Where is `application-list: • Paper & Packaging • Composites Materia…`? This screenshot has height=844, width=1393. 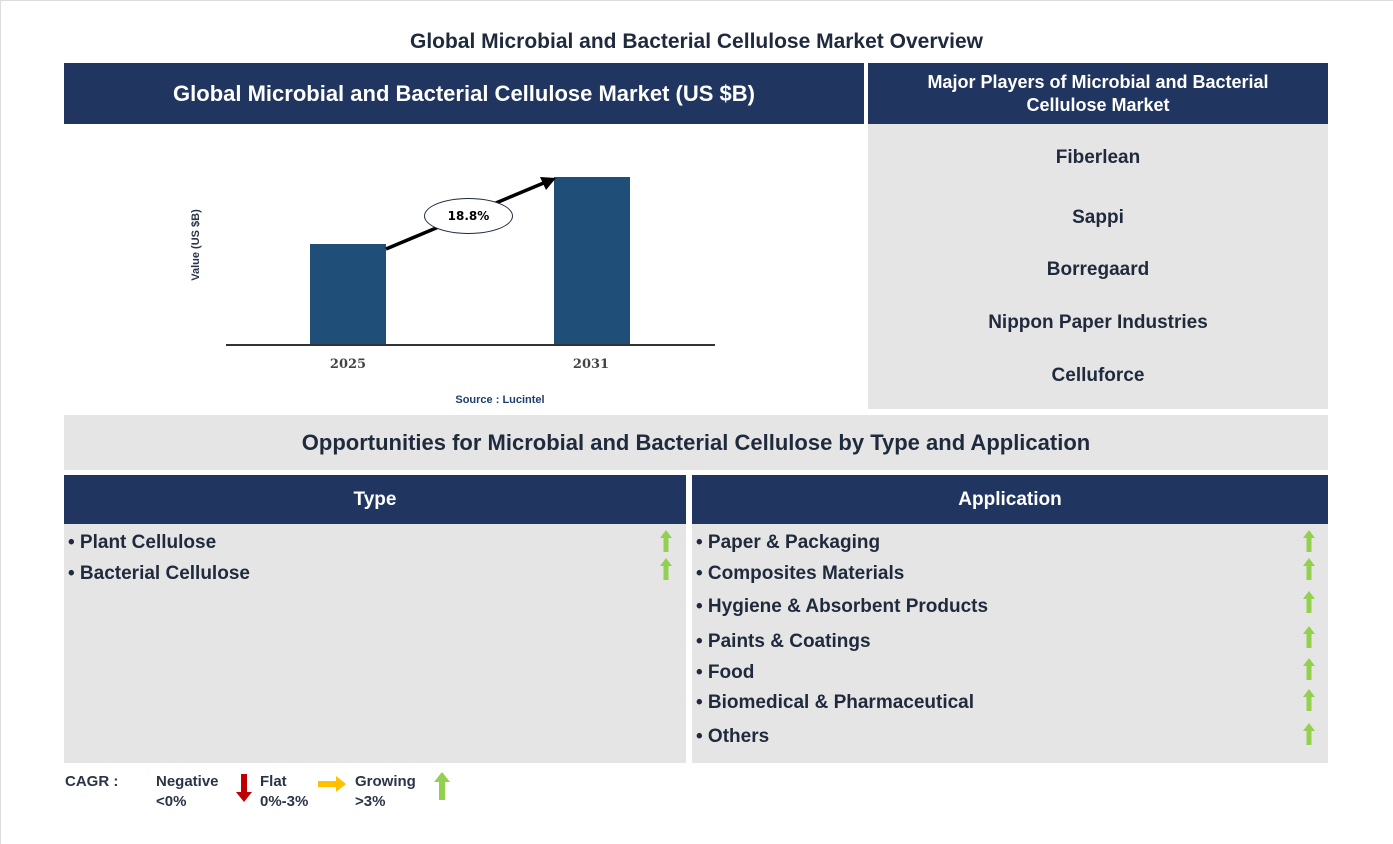 application-list: • Paper & Packaging • Composites Materia… is located at coordinates (1010, 643).